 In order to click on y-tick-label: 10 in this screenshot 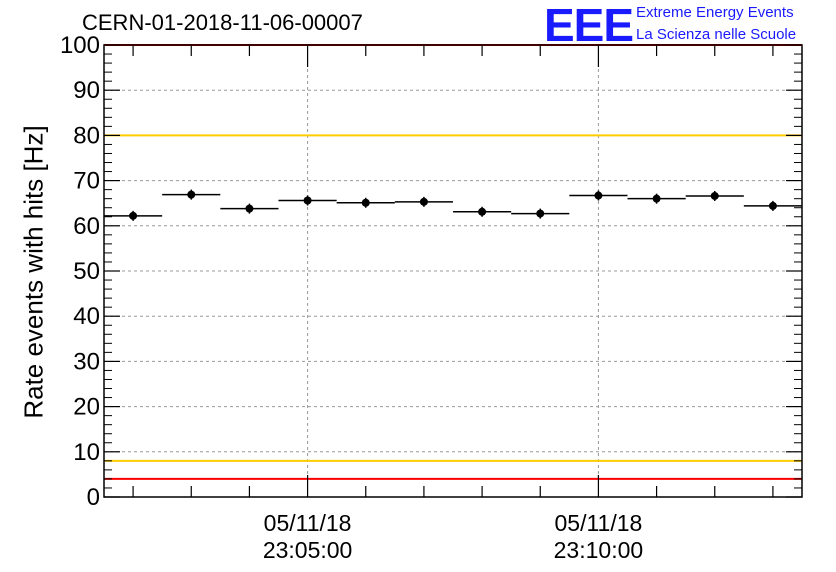, I will do `click(86, 452)`.